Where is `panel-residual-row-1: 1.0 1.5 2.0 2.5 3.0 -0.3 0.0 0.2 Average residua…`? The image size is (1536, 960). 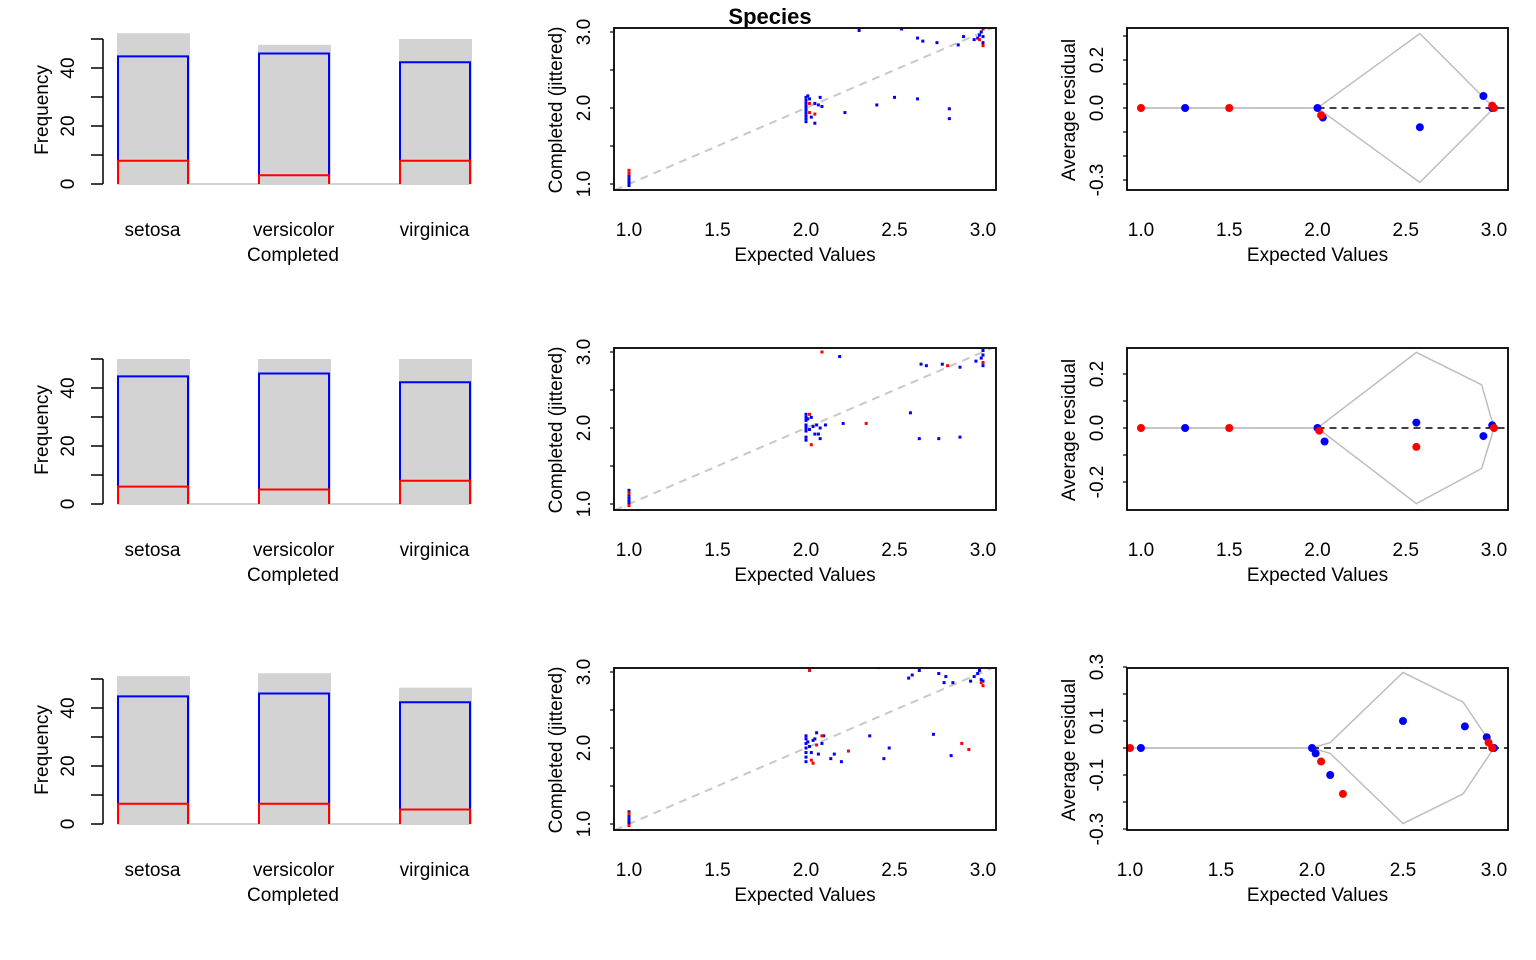 panel-residual-row-1: 1.0 1.5 2.0 2.5 3.0 -0.3 0.0 0.2 Average residua… is located at coordinates (1284, 146).